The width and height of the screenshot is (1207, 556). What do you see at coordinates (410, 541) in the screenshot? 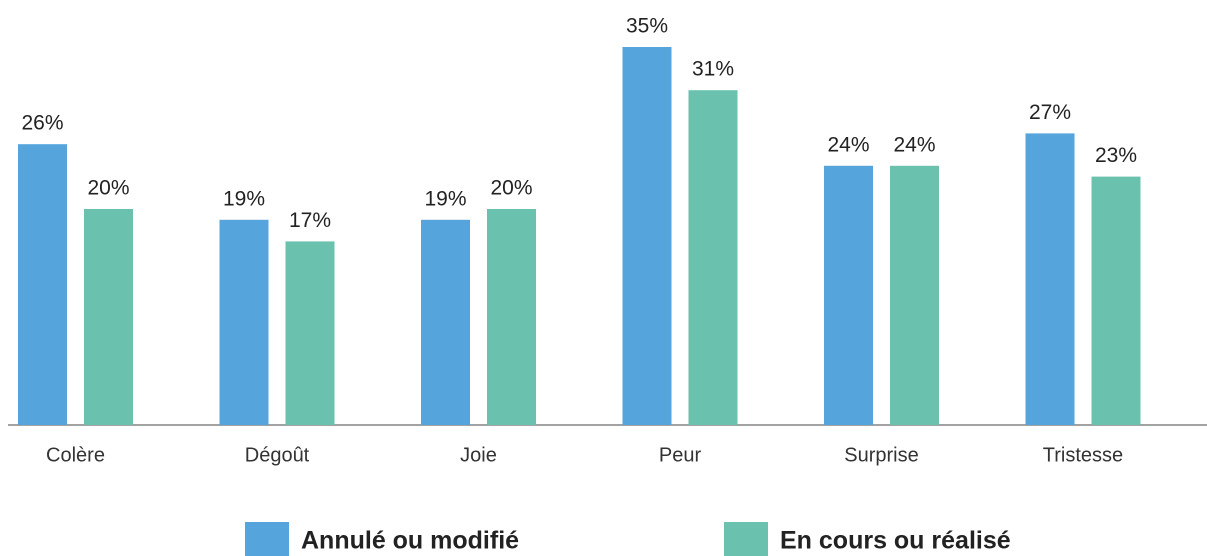
I see `legend-label: Annulé ou modifié` at bounding box center [410, 541].